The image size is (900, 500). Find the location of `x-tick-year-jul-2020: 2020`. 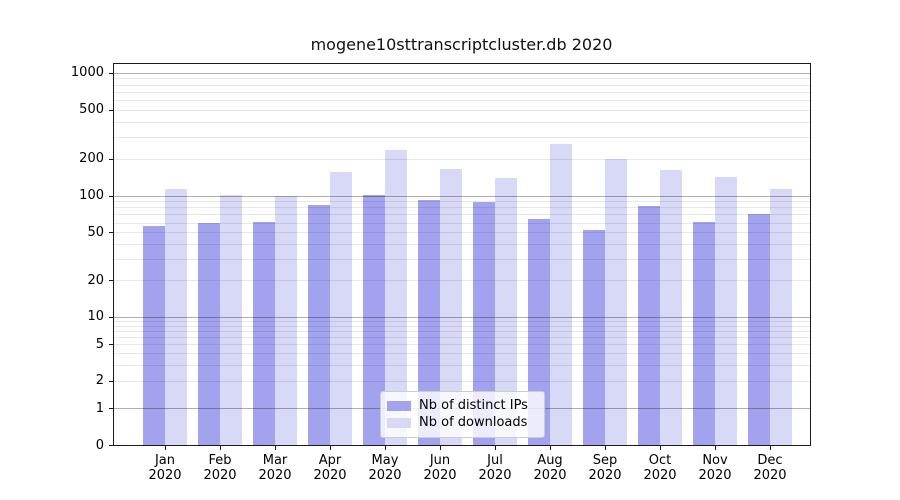

x-tick-year-jul-2020: 2020 is located at coordinates (495, 475).